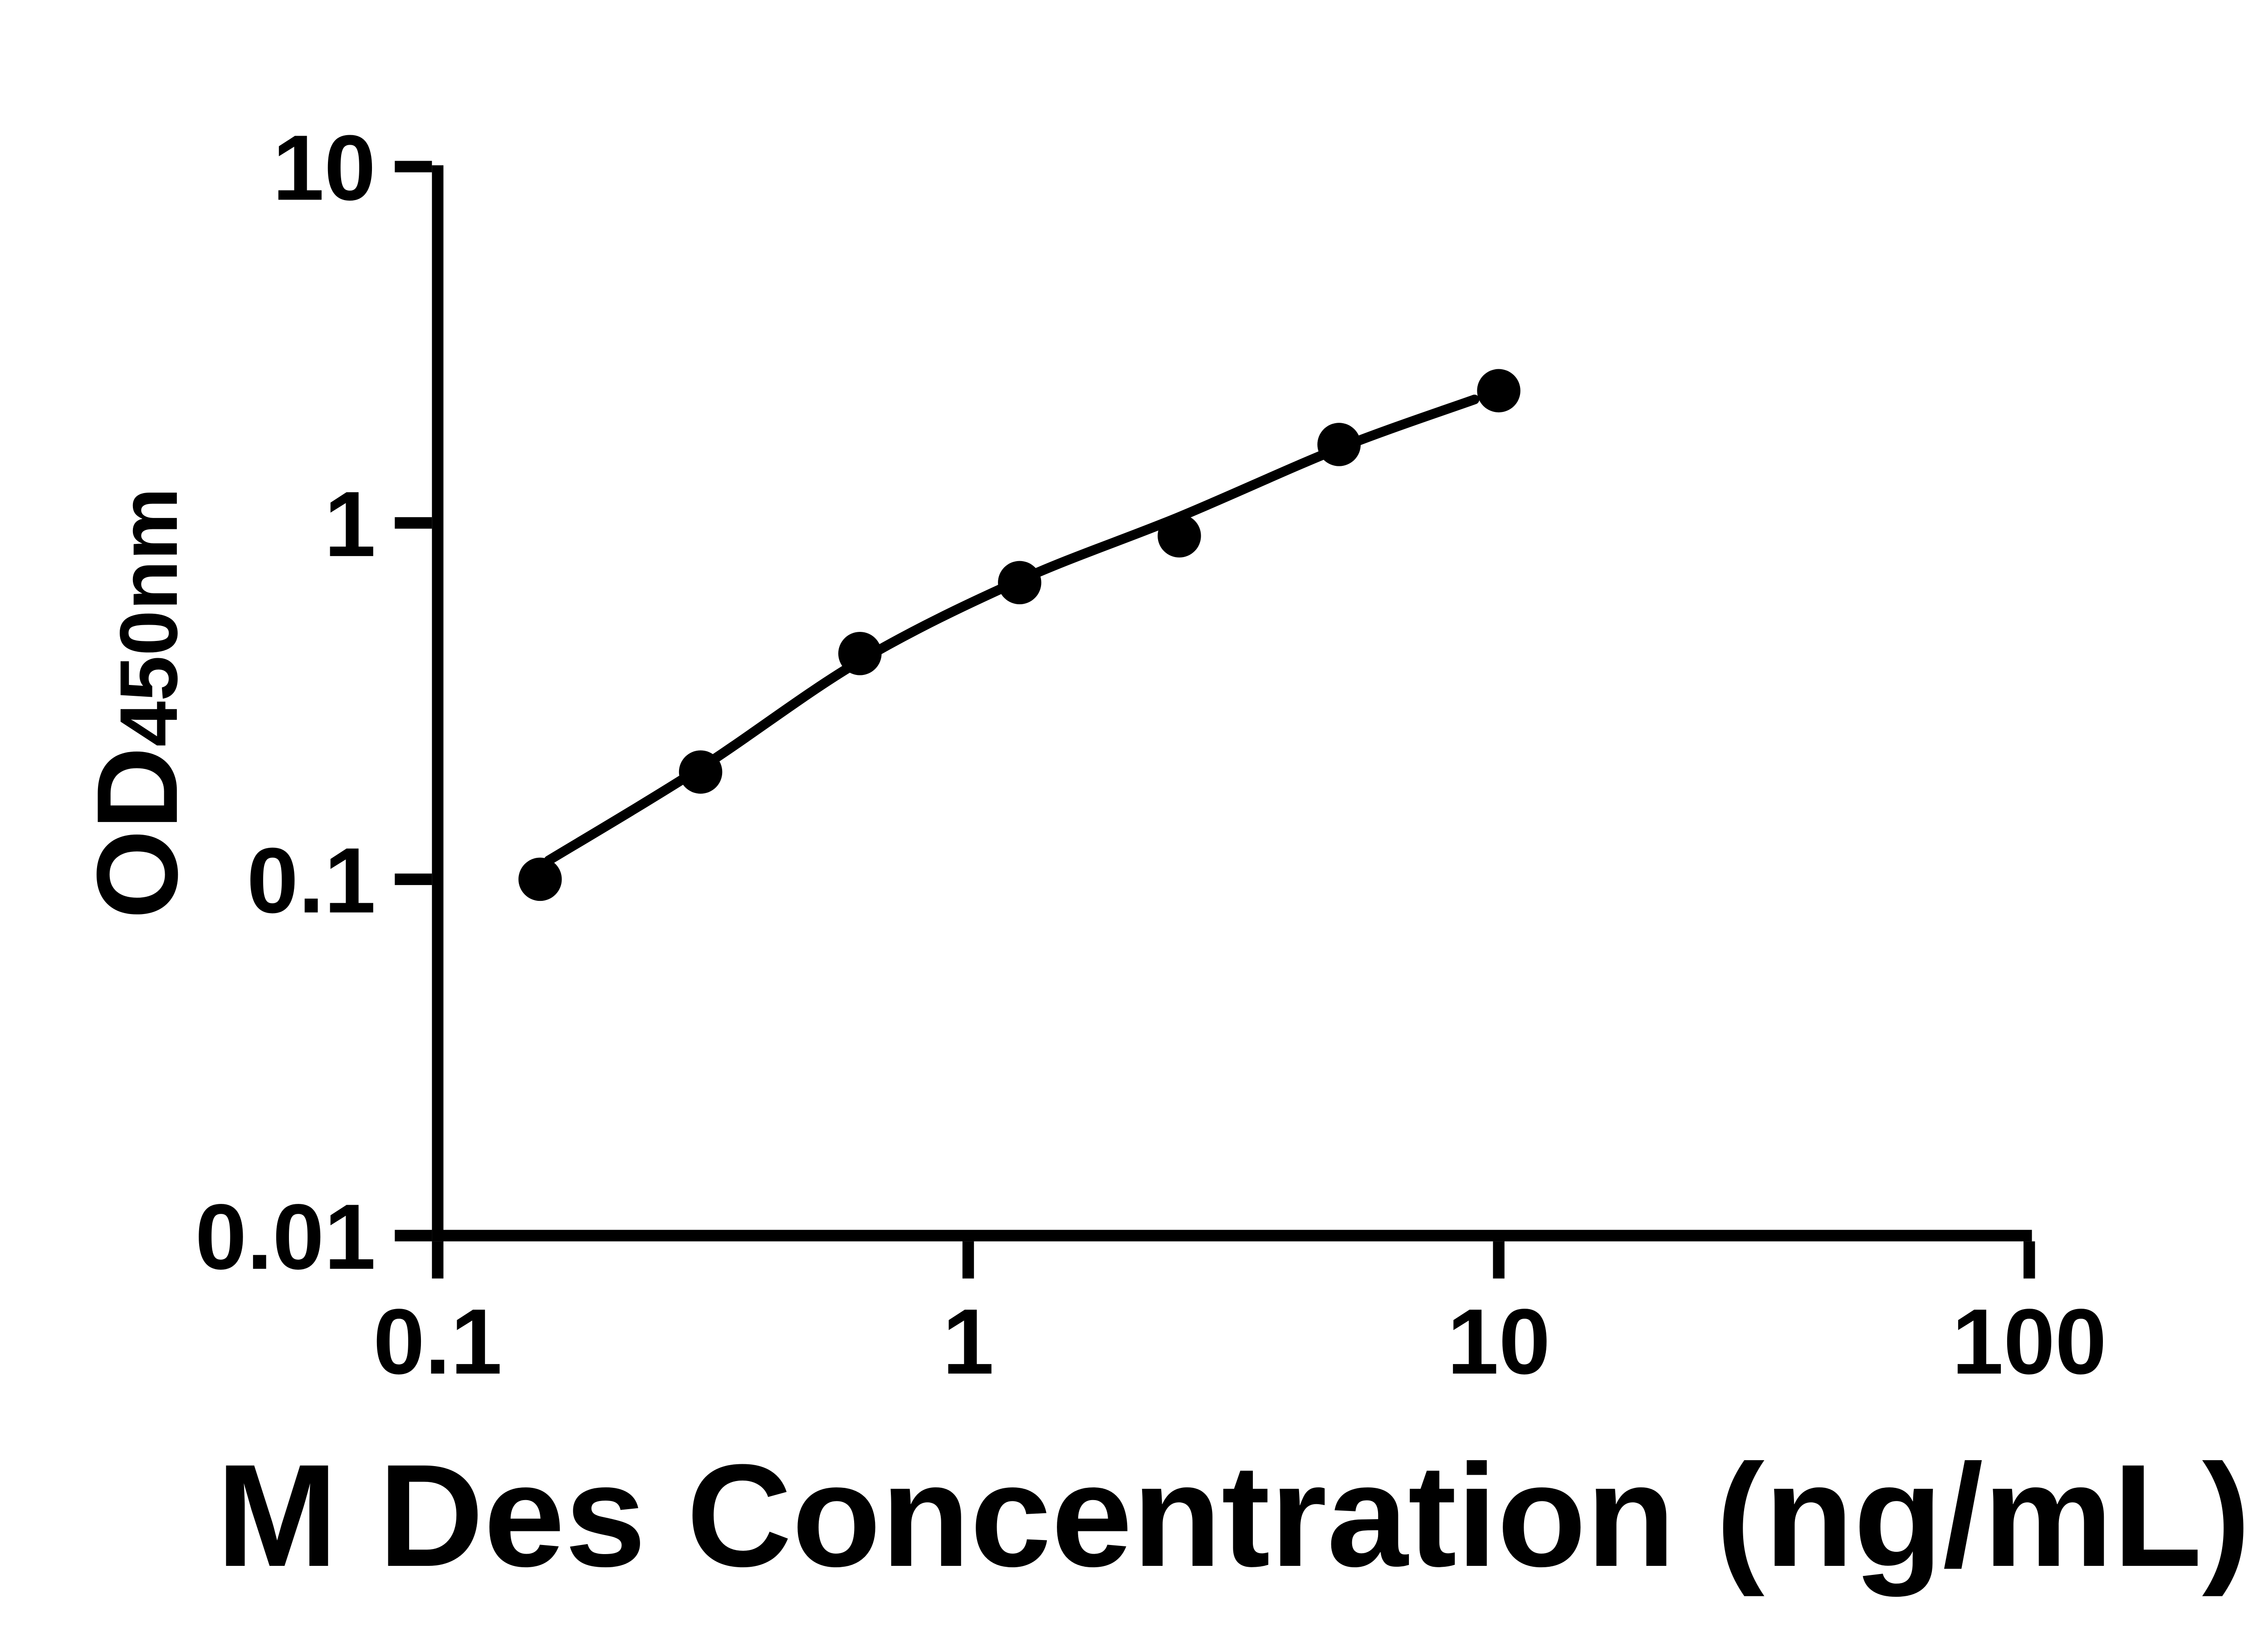  I want to click on x-axis: 0.1 1 10 100, so click(1240, 1311).